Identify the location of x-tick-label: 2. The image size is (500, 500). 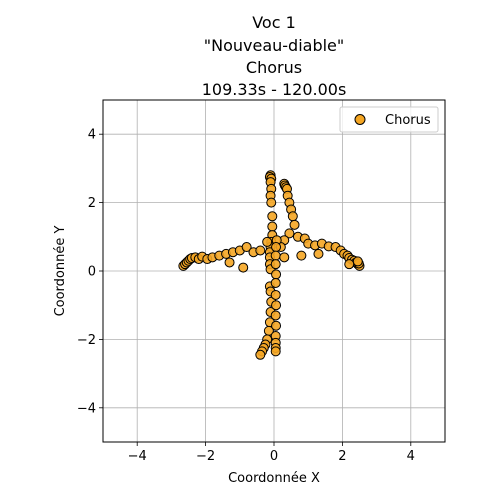
(342, 456).